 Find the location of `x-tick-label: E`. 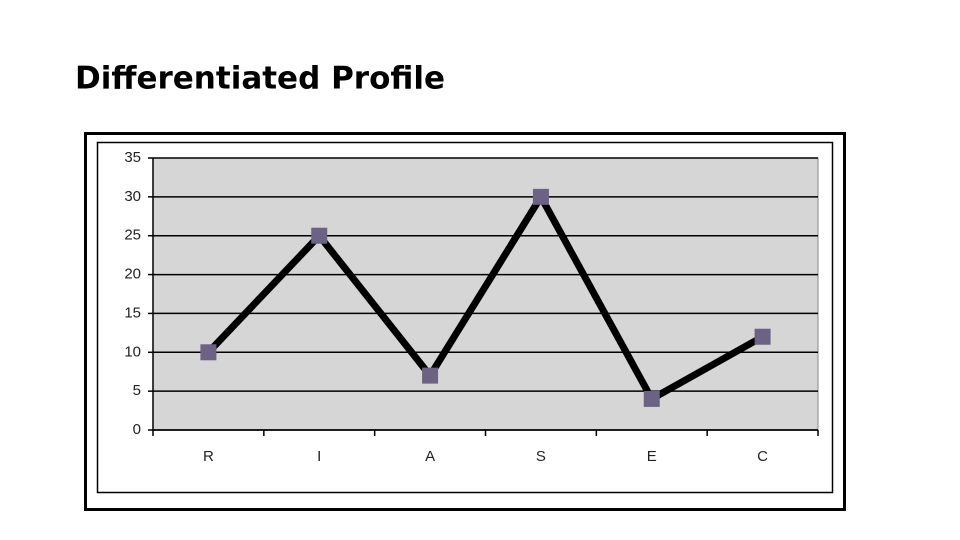

x-tick-label: E is located at coordinates (652, 456).